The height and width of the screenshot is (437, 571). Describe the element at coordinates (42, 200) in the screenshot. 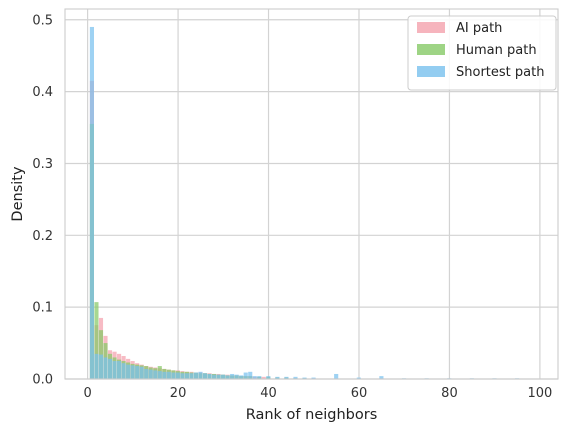

I see `y-tick-labels: 0.0 0.1 0.2 0.3 0.4 0.5` at that location.